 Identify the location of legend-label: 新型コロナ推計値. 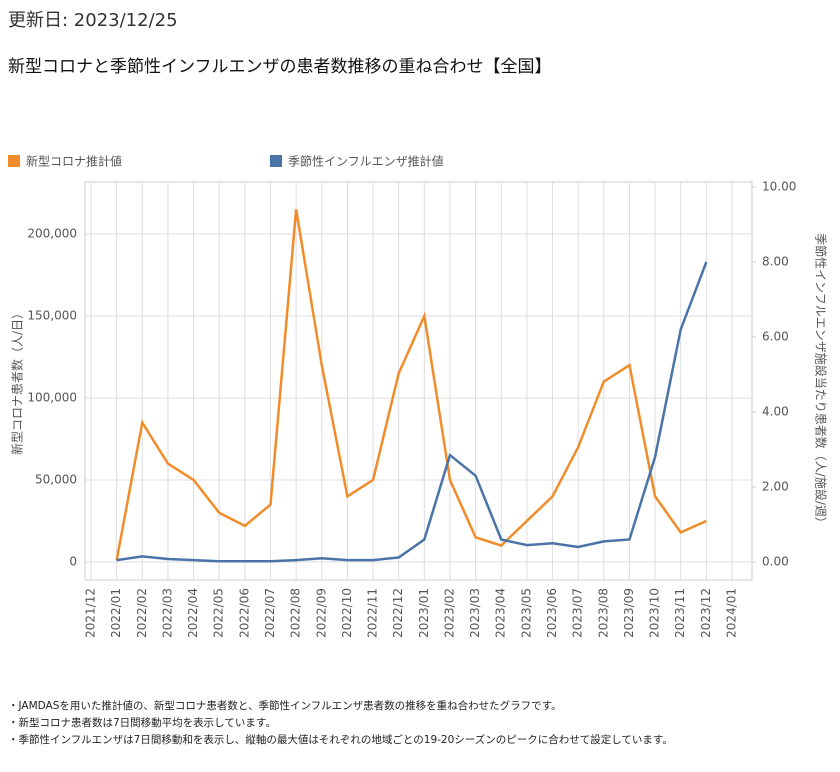
(74, 161).